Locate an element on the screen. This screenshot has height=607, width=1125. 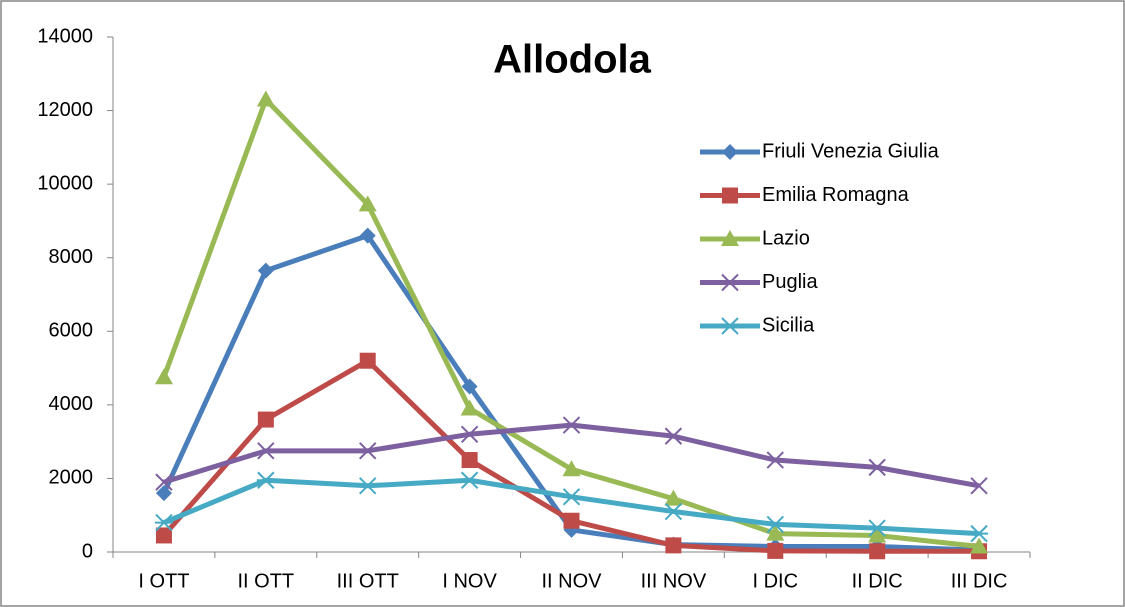
x-tick-label: III DIC is located at coordinates (979, 581).